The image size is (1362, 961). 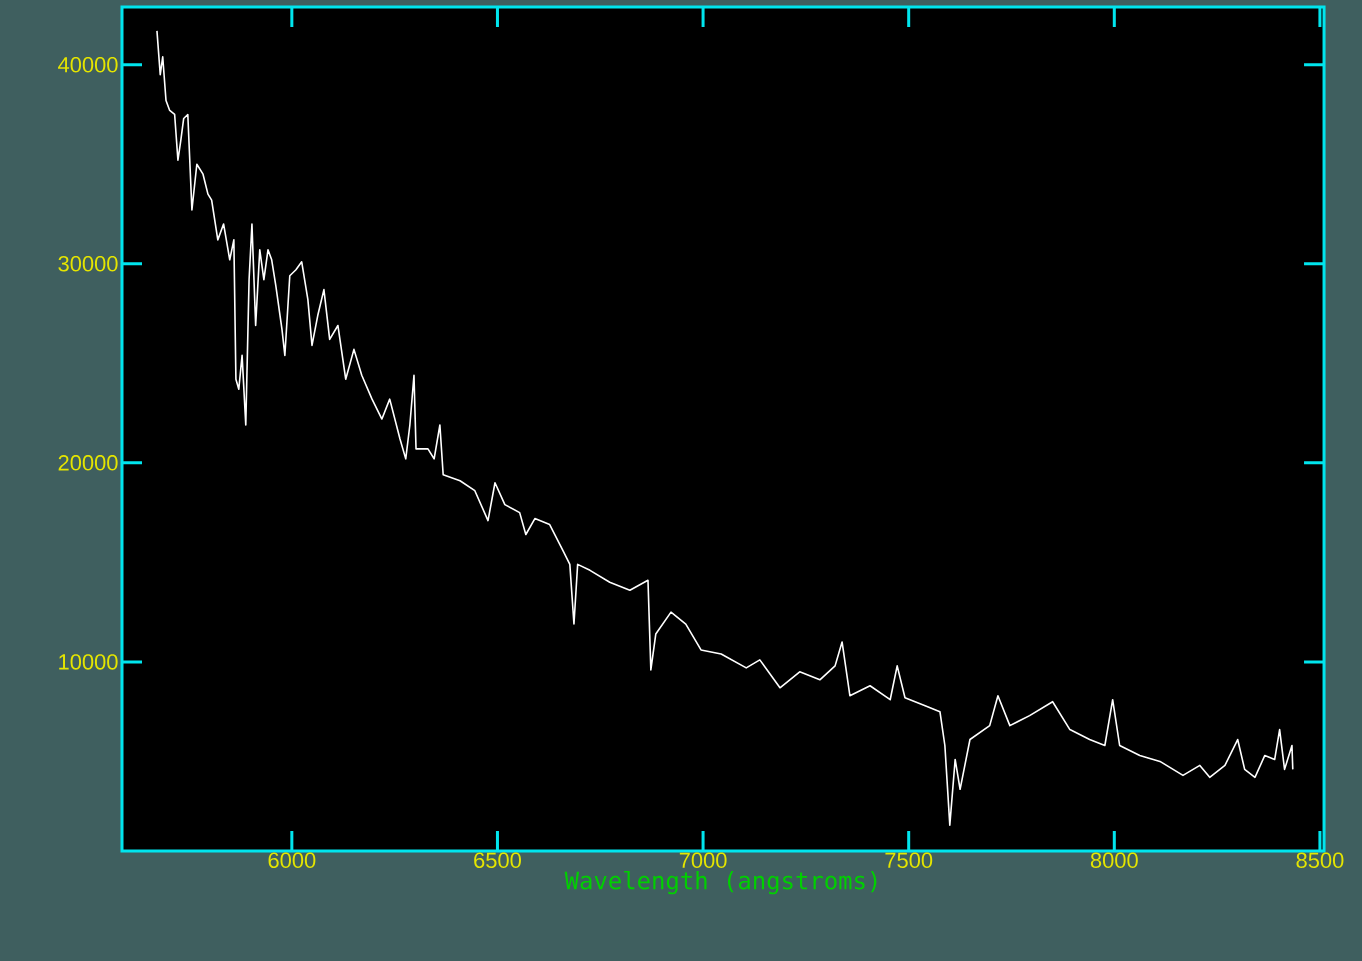 I want to click on x-tick-label: 8500, so click(x=1320, y=860).